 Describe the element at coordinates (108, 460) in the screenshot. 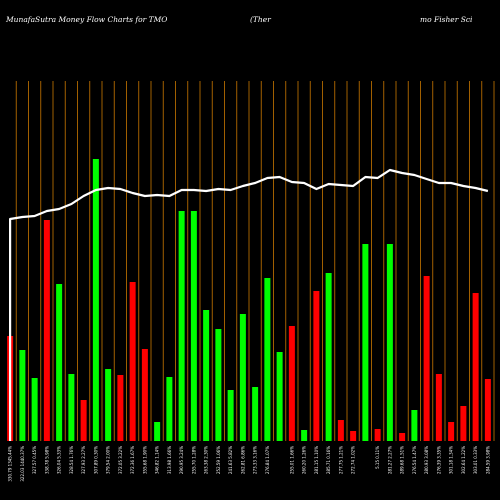

I see `x-tick-label: 379.54 2.00%` at that location.